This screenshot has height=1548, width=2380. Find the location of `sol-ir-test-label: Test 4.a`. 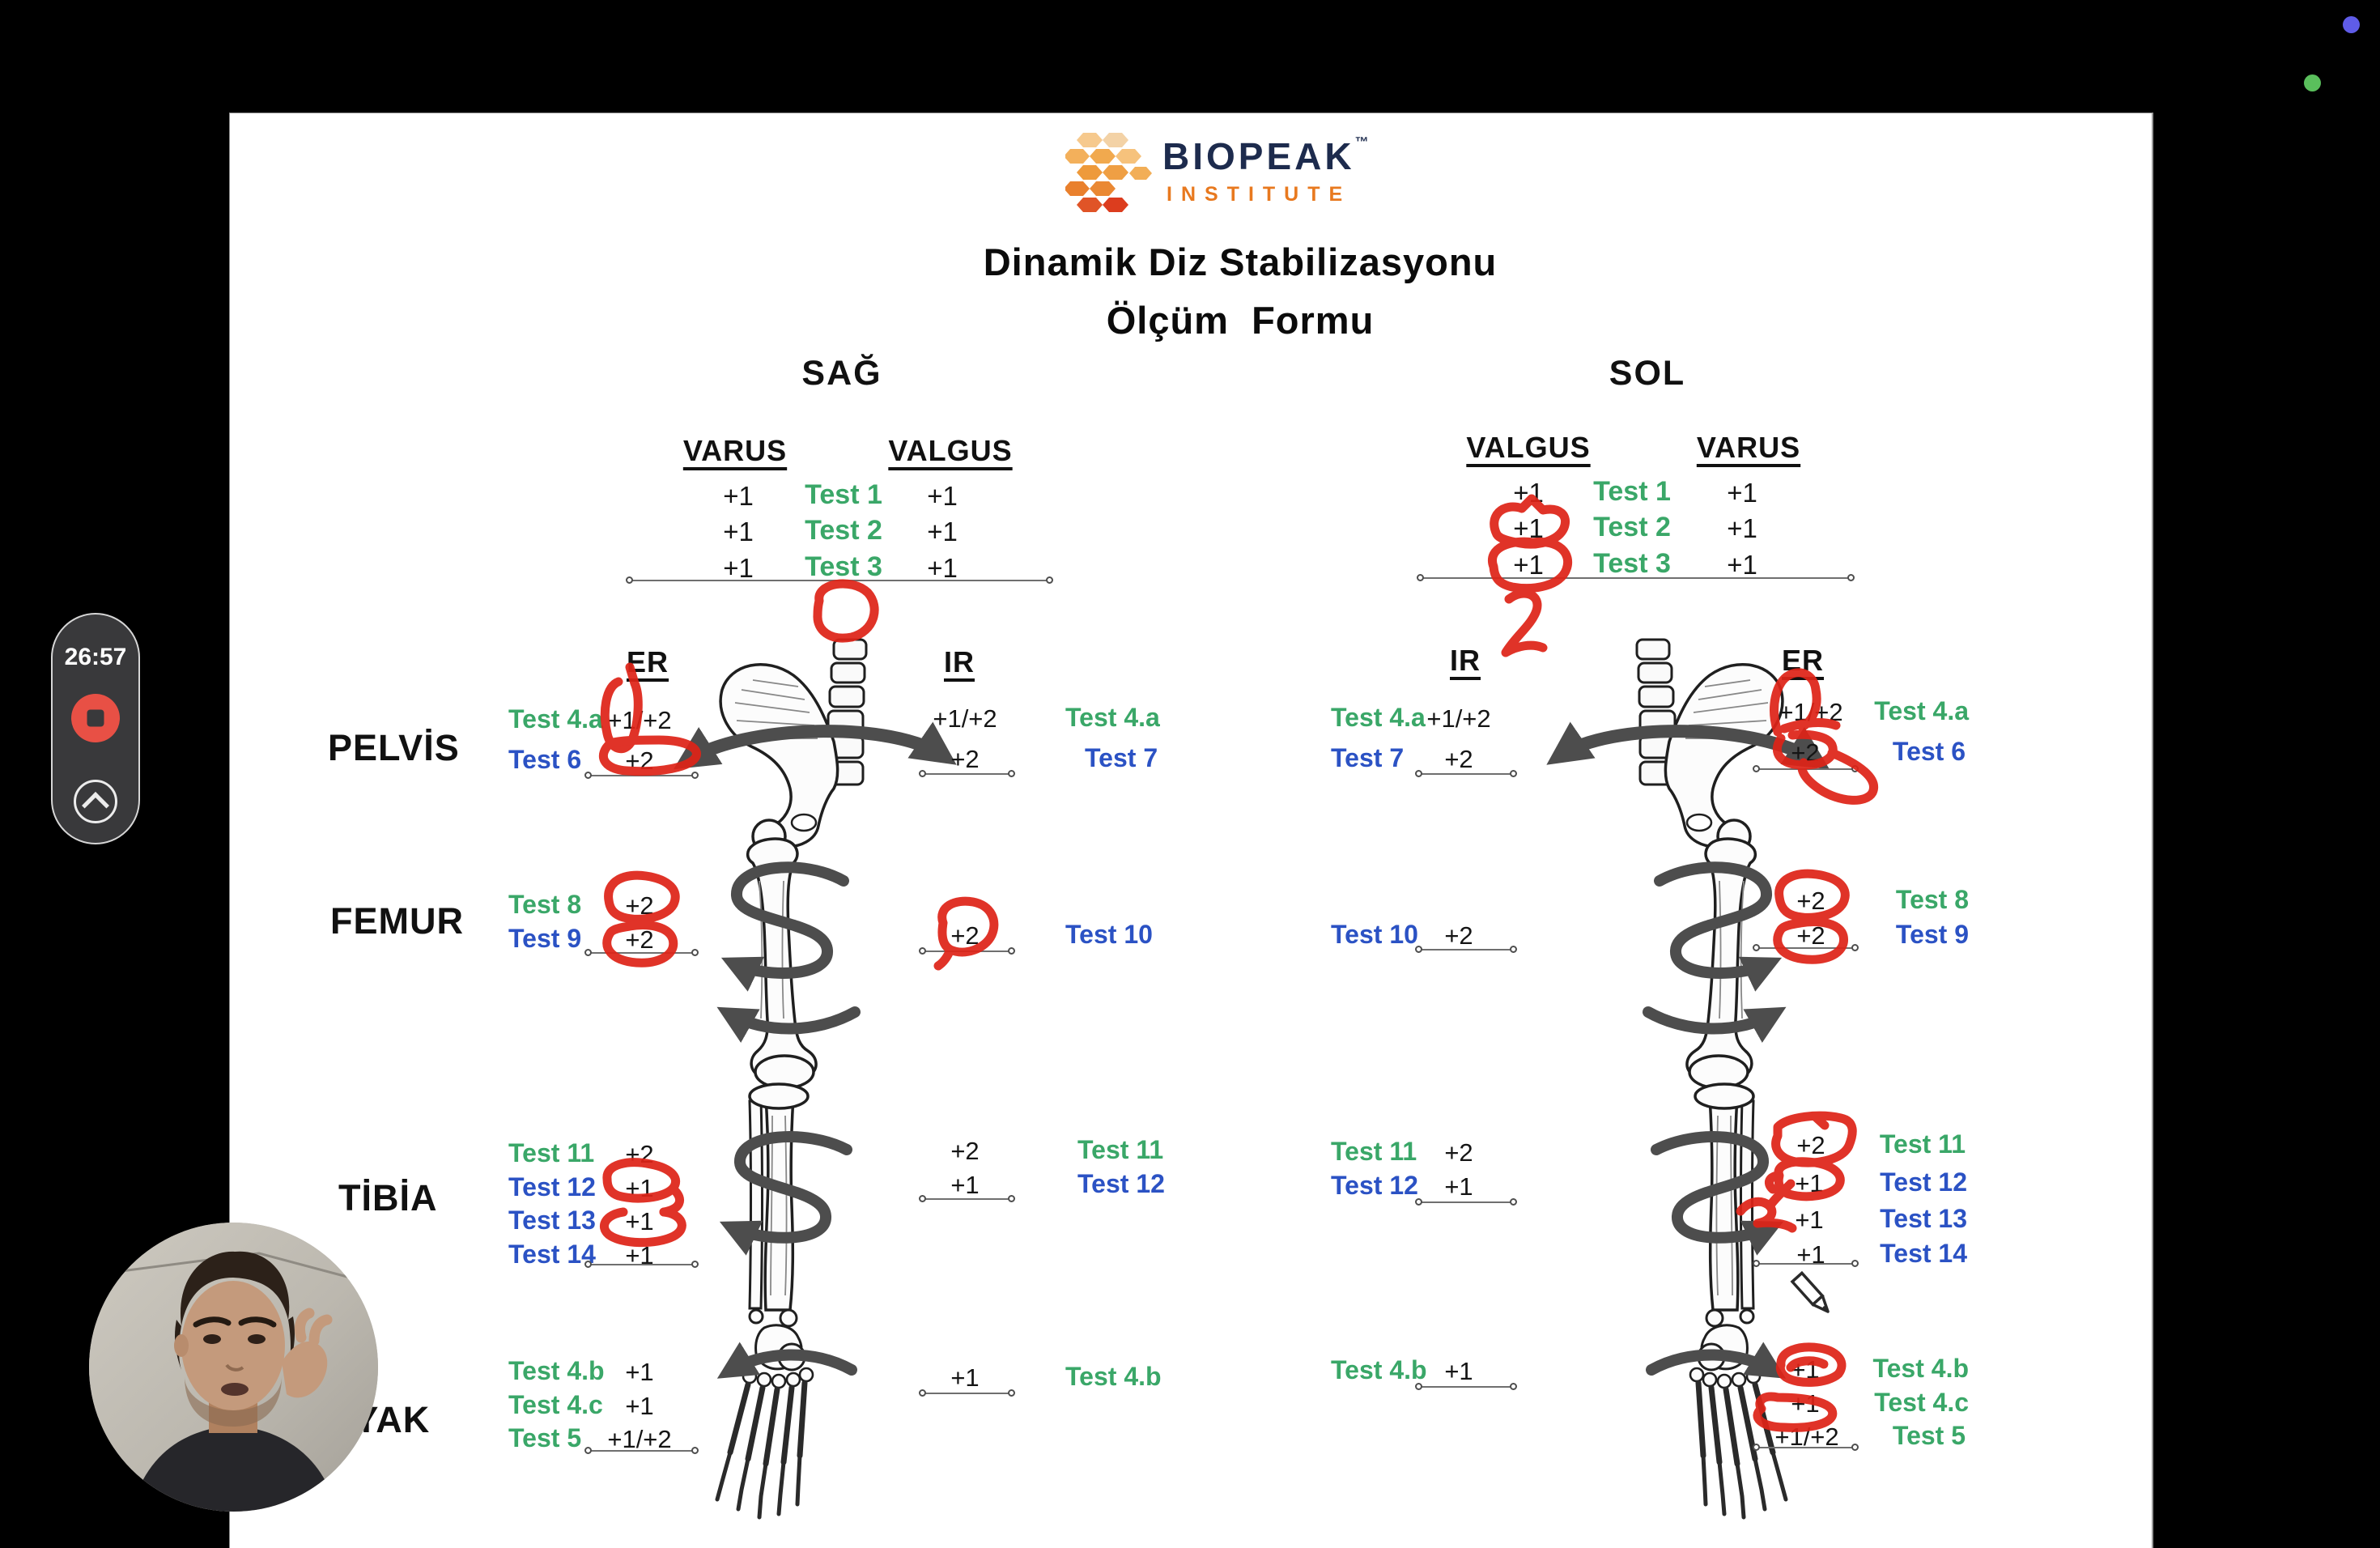

sol-ir-test-label: Test 4.a is located at coordinates (1379, 718).